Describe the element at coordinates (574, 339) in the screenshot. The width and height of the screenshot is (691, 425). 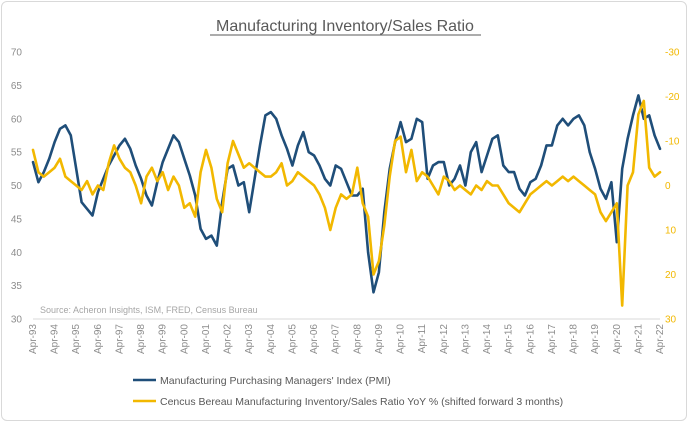
I see `x-tick-label: Apr-18` at that location.